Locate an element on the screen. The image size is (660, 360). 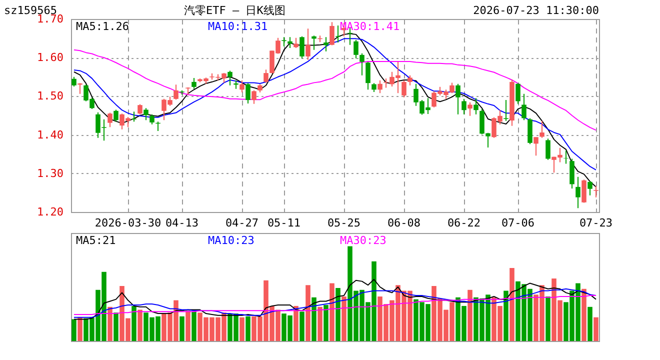
text: 2026-07-23 11:30:00 is located at coordinates (536, 10).